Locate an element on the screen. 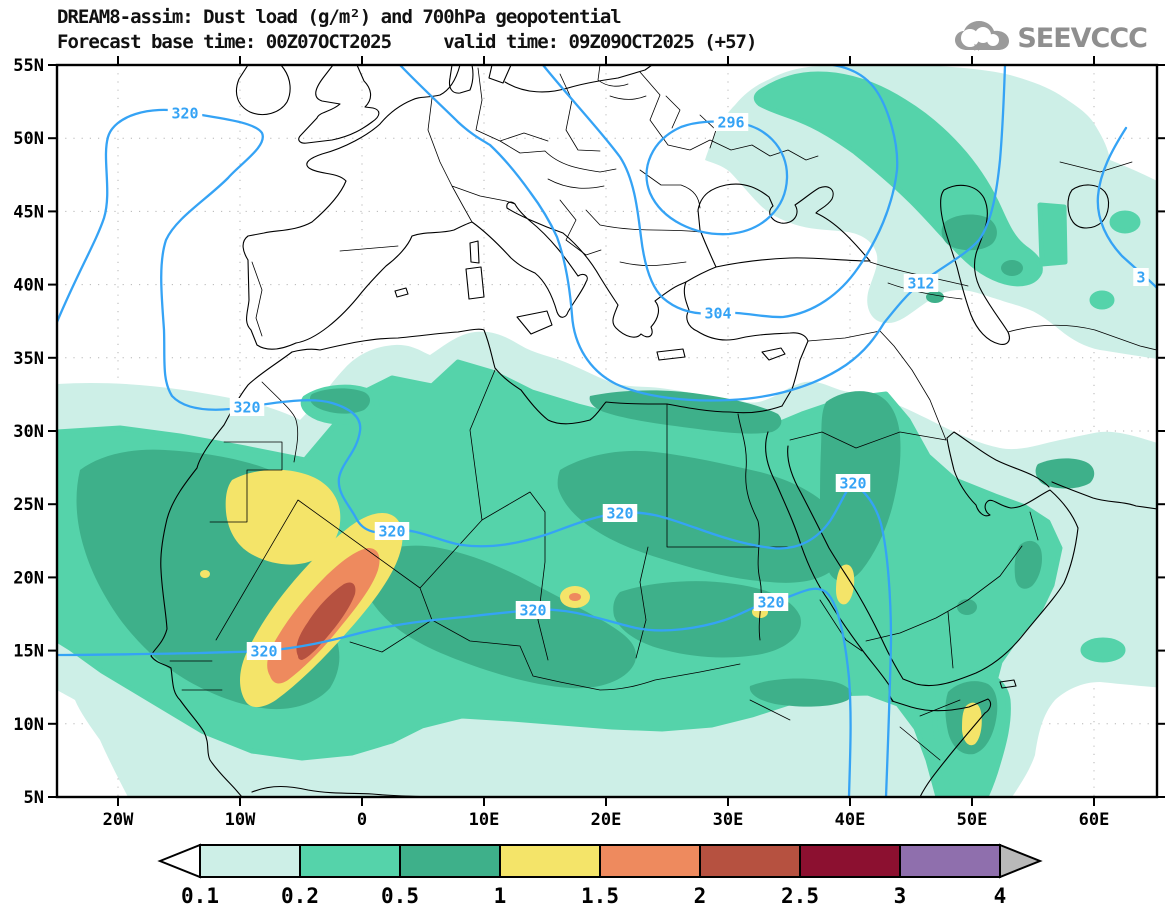  lat-axis-label: 50N is located at coordinates (28, 139).